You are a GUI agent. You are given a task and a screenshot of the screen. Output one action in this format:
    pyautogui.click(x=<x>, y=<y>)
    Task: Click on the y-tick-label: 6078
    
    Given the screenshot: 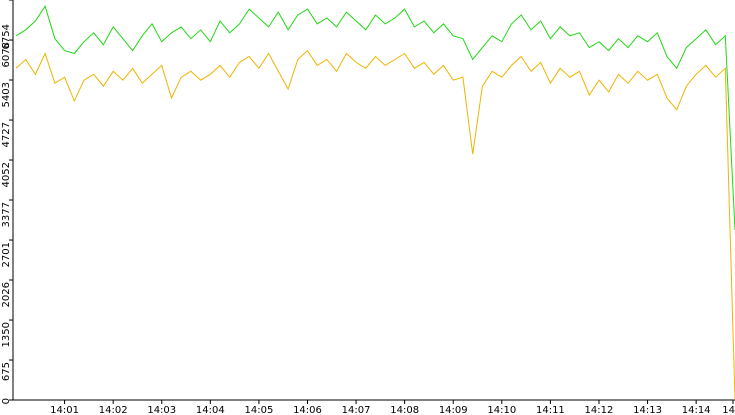 What is the action you would take?
    pyautogui.click(x=6, y=54)
    